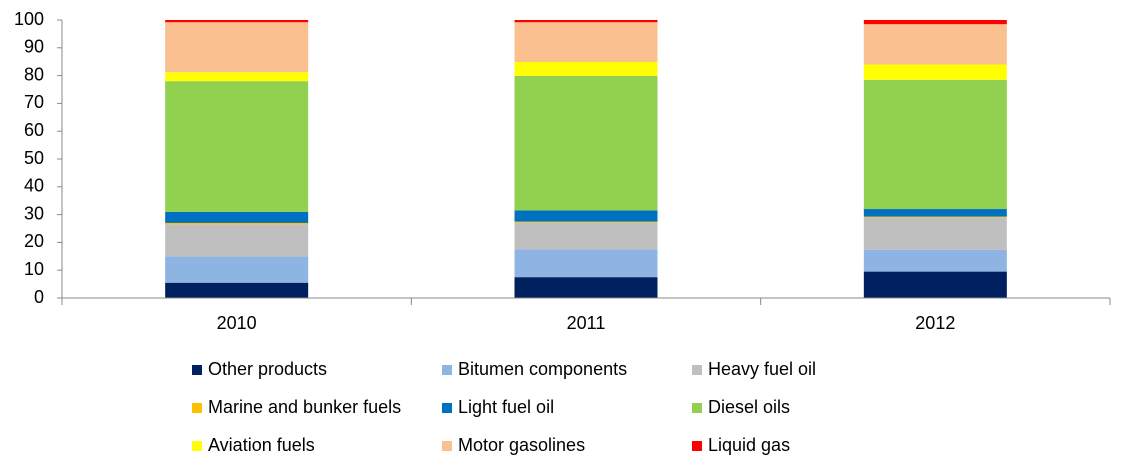  Describe the element at coordinates (34, 186) in the screenshot. I see `y-tick-label: 40` at that location.